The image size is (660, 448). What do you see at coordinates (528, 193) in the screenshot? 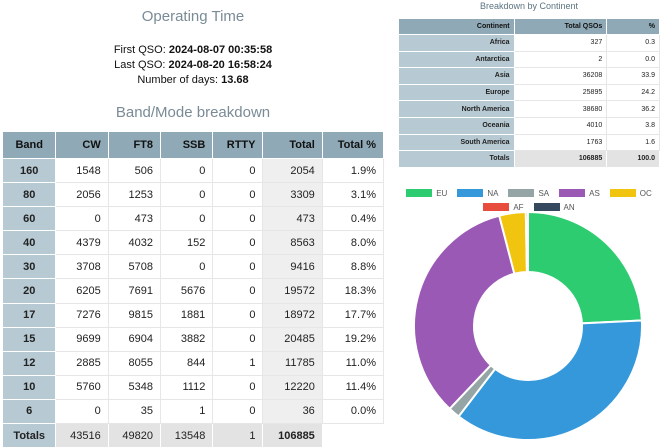
I see `legend-item-sa: SA` at bounding box center [528, 193].